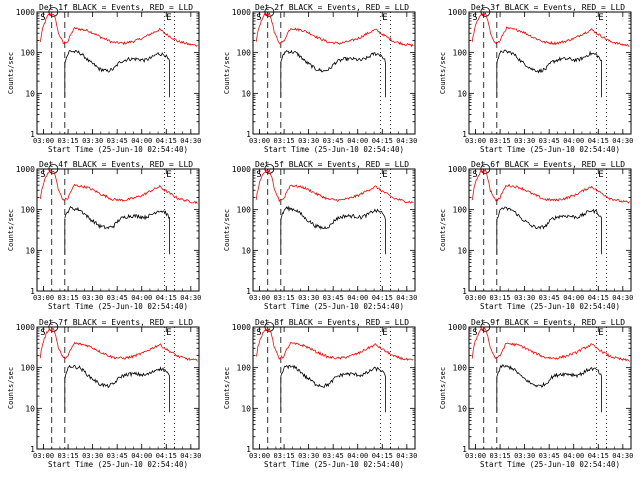 This screenshot has width=640, height=480. I want to click on panel-title: Det 8f BLACK = Events, RED = LLD, so click(332, 322).